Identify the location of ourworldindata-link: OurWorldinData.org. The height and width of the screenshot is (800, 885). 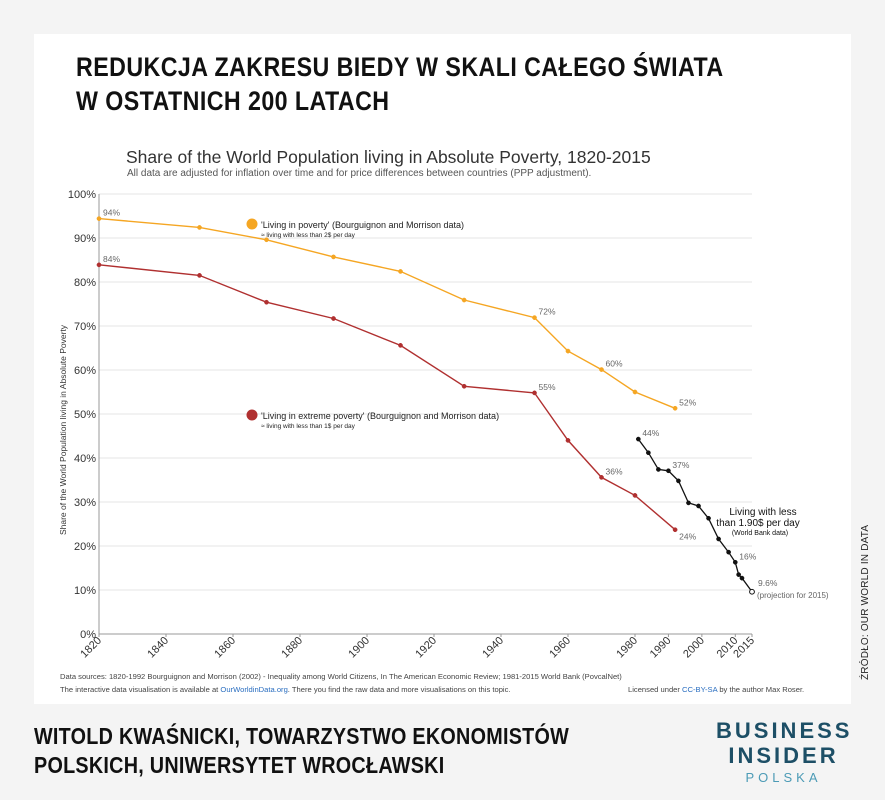
(253, 689).